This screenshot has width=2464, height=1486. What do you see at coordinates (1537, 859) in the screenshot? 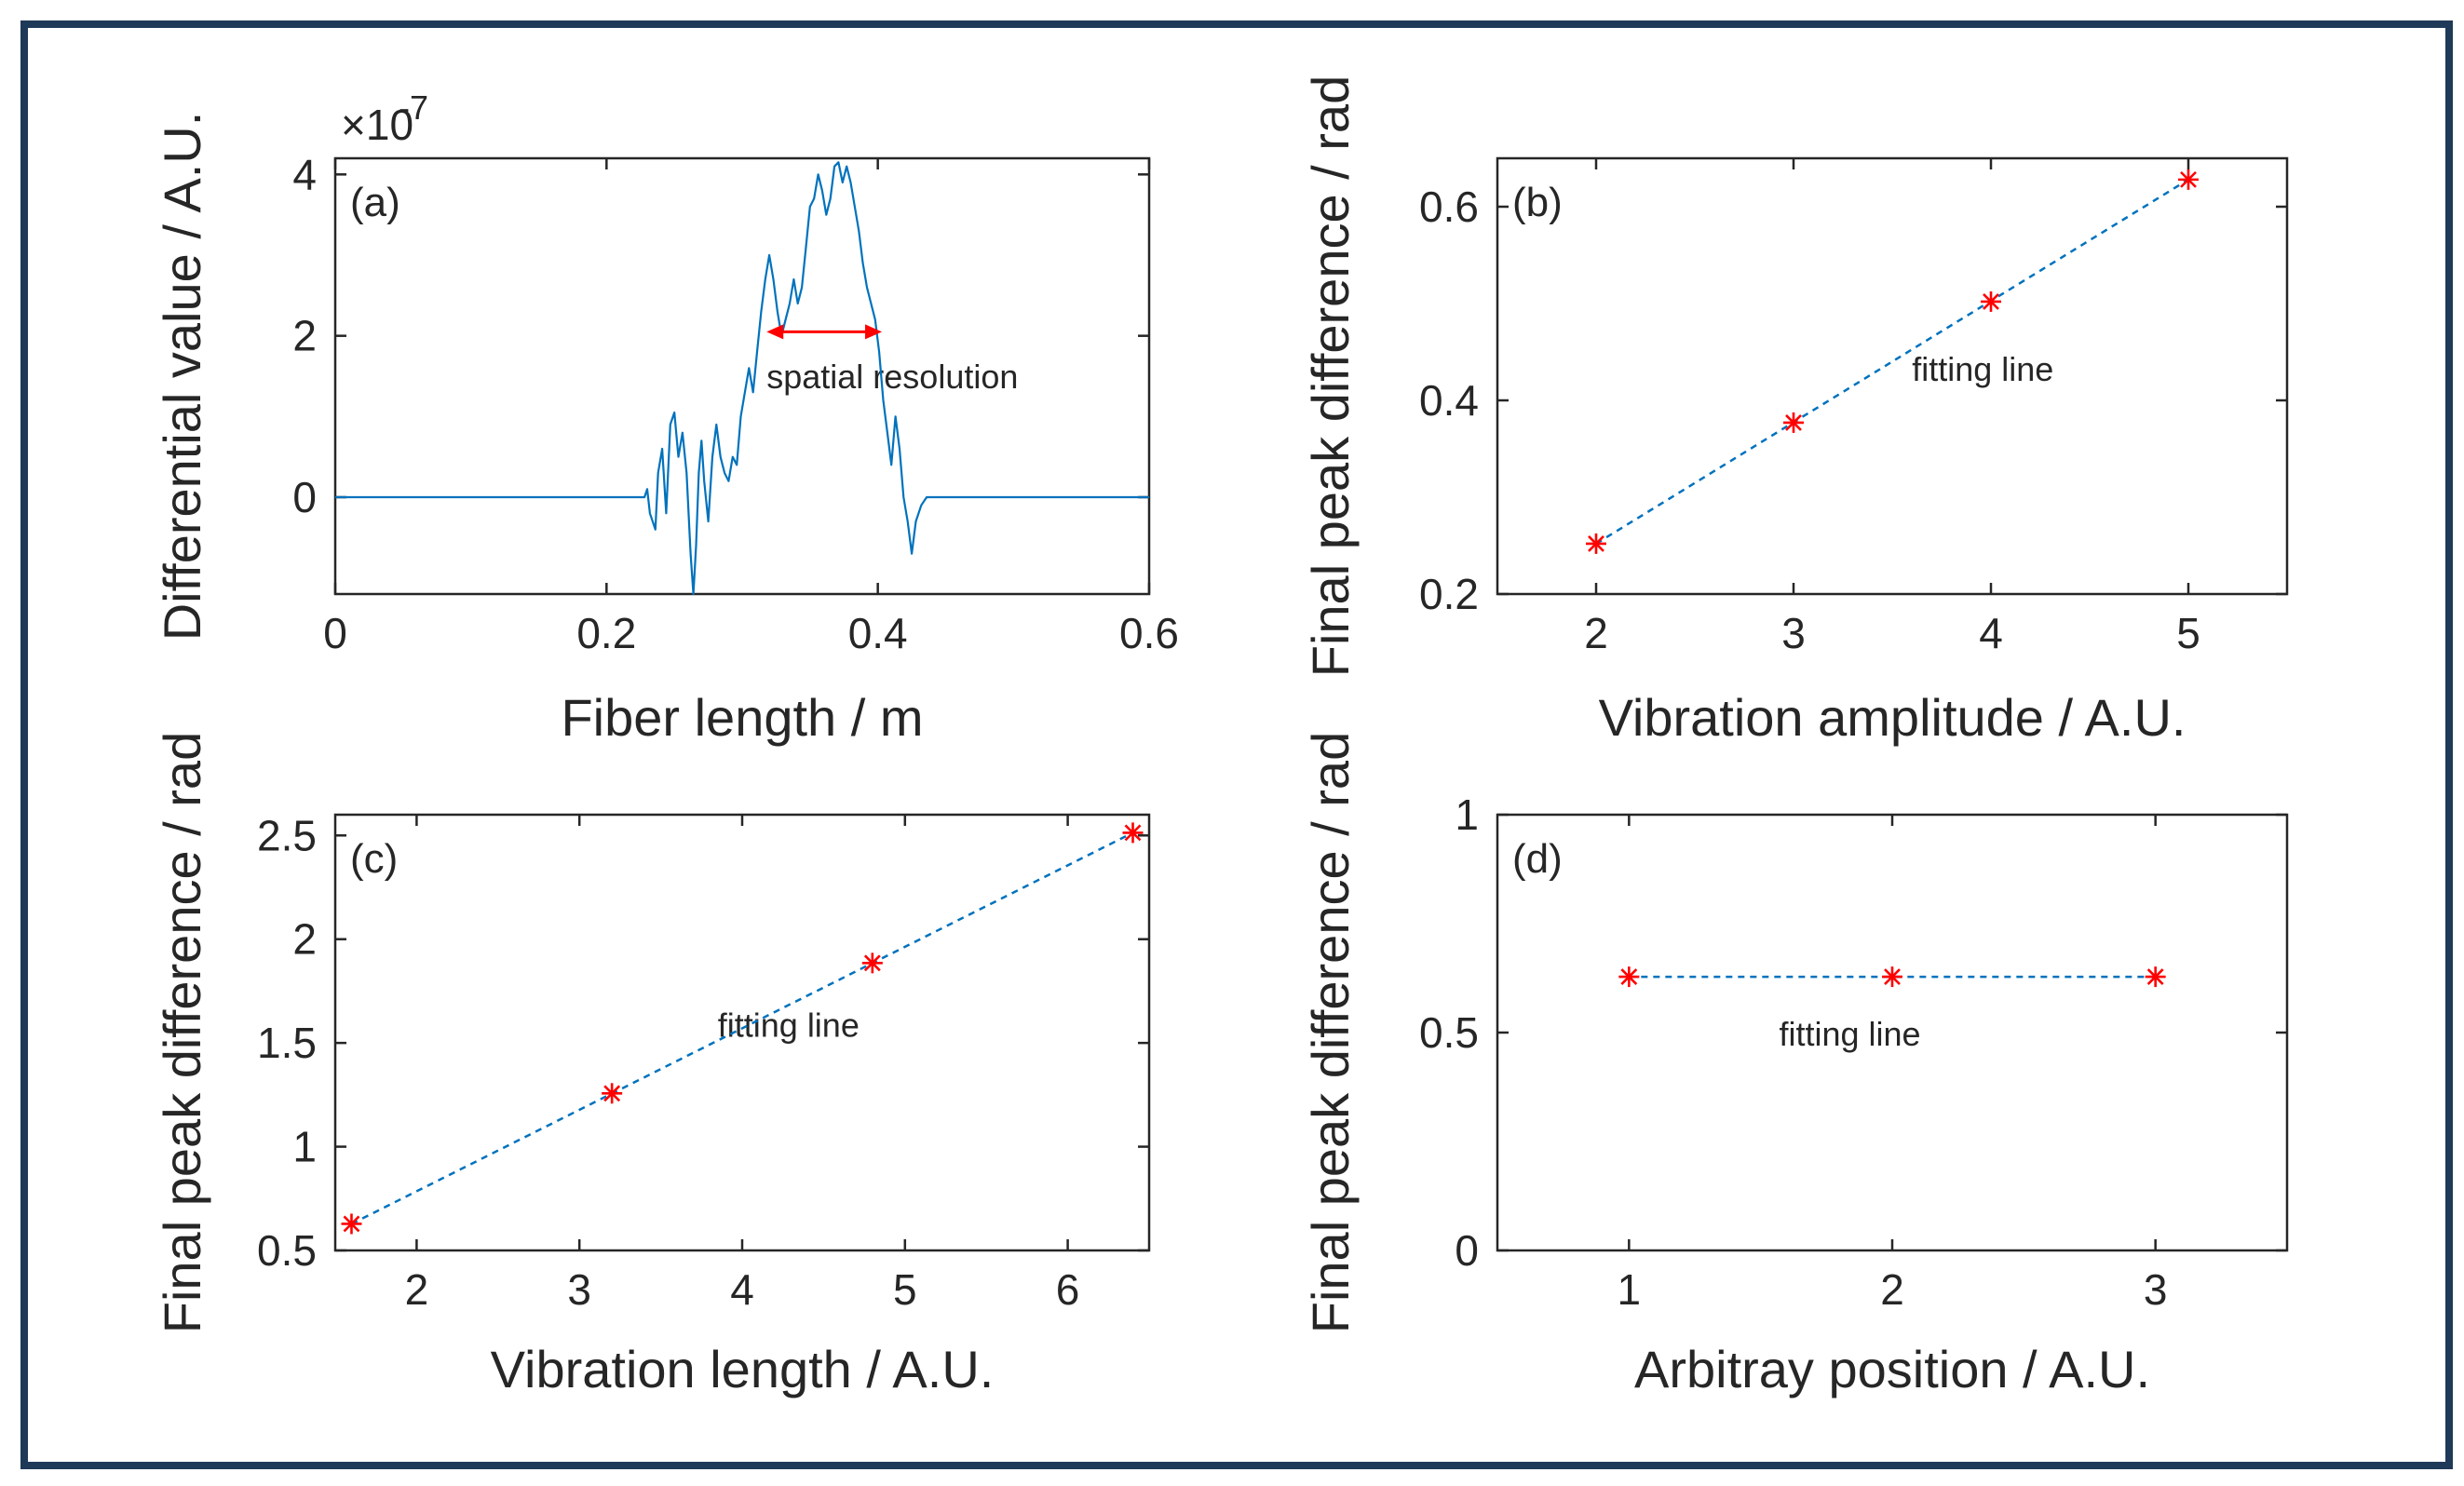
I see `panel-title: (d)` at bounding box center [1537, 859].